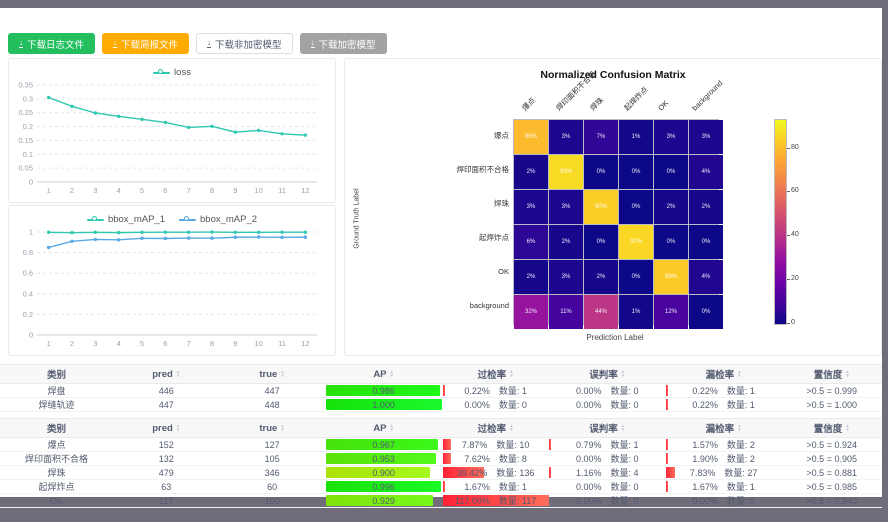 Image resolution: width=888 pixels, height=522 pixels. I want to click on svg-text: 10, so click(258, 190).